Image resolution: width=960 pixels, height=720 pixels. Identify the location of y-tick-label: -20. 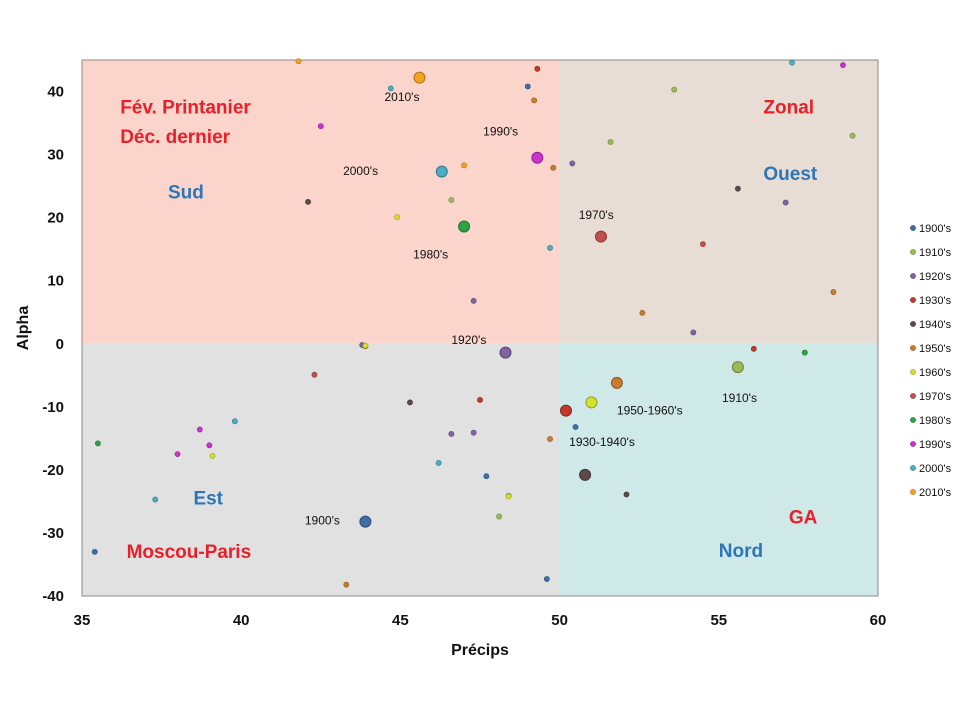
(53, 470).